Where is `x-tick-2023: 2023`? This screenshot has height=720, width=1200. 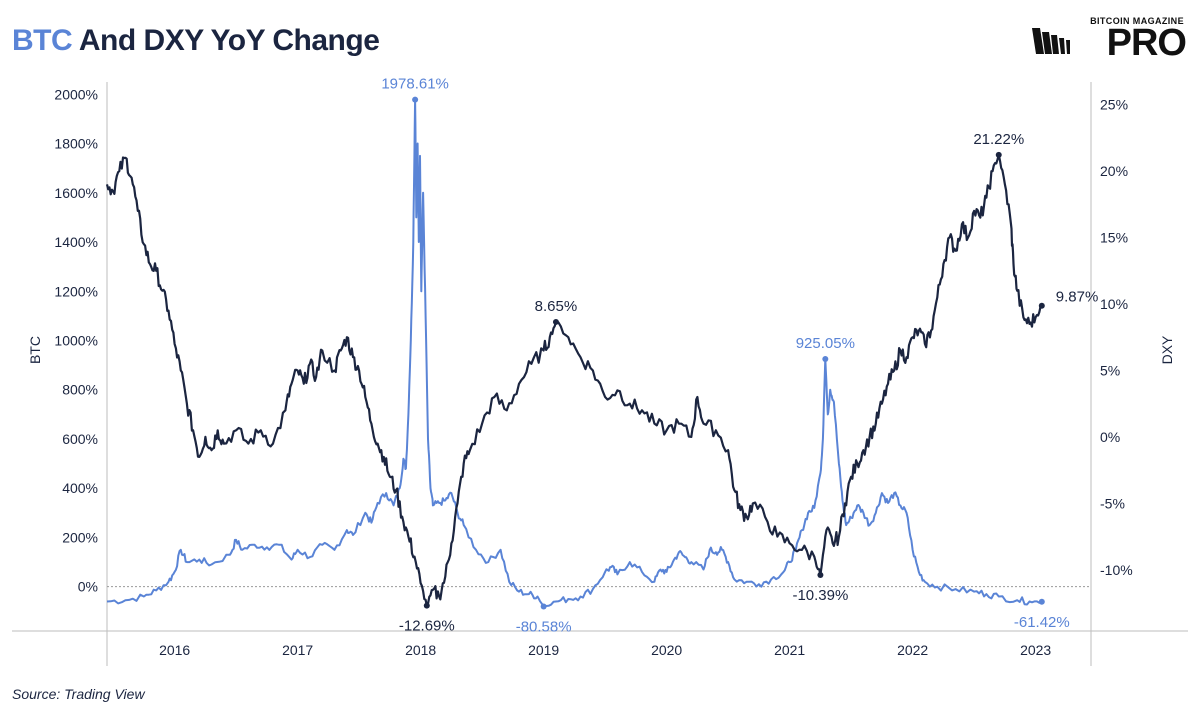
x-tick-2023: 2023 is located at coordinates (1035, 650).